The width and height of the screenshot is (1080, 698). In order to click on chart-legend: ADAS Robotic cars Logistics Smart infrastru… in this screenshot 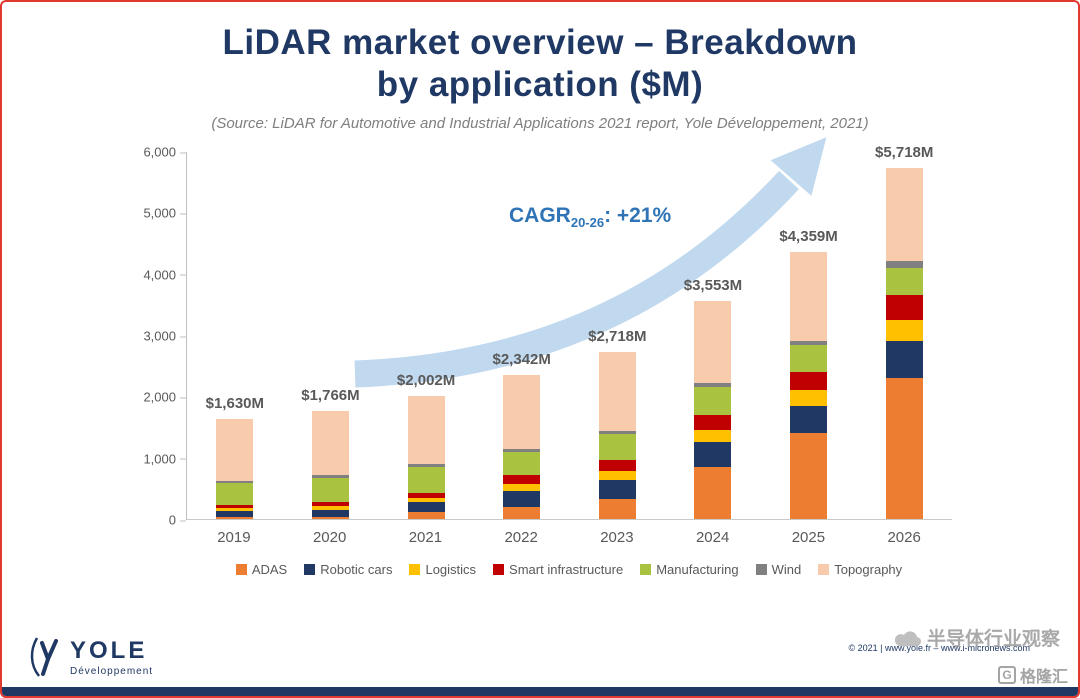, I will do `click(569, 569)`.